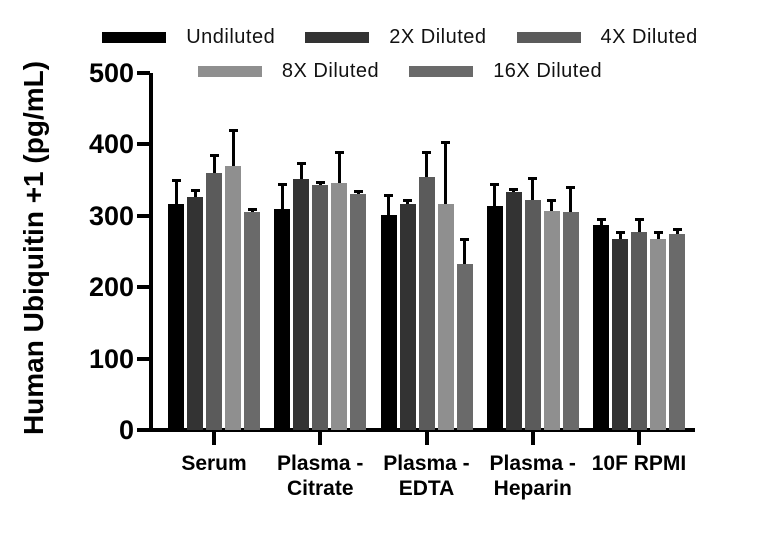  What do you see at coordinates (649, 37) in the screenshot?
I see `legend-item-label: 4X Diluted` at bounding box center [649, 37].